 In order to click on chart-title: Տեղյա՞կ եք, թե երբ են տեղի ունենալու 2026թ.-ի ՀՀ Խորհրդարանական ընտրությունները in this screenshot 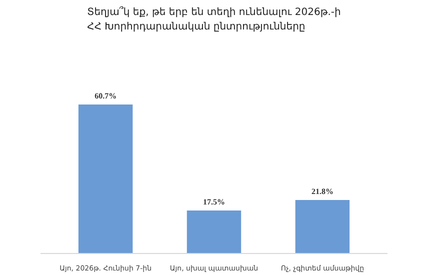, I will do `click(214, 19)`.